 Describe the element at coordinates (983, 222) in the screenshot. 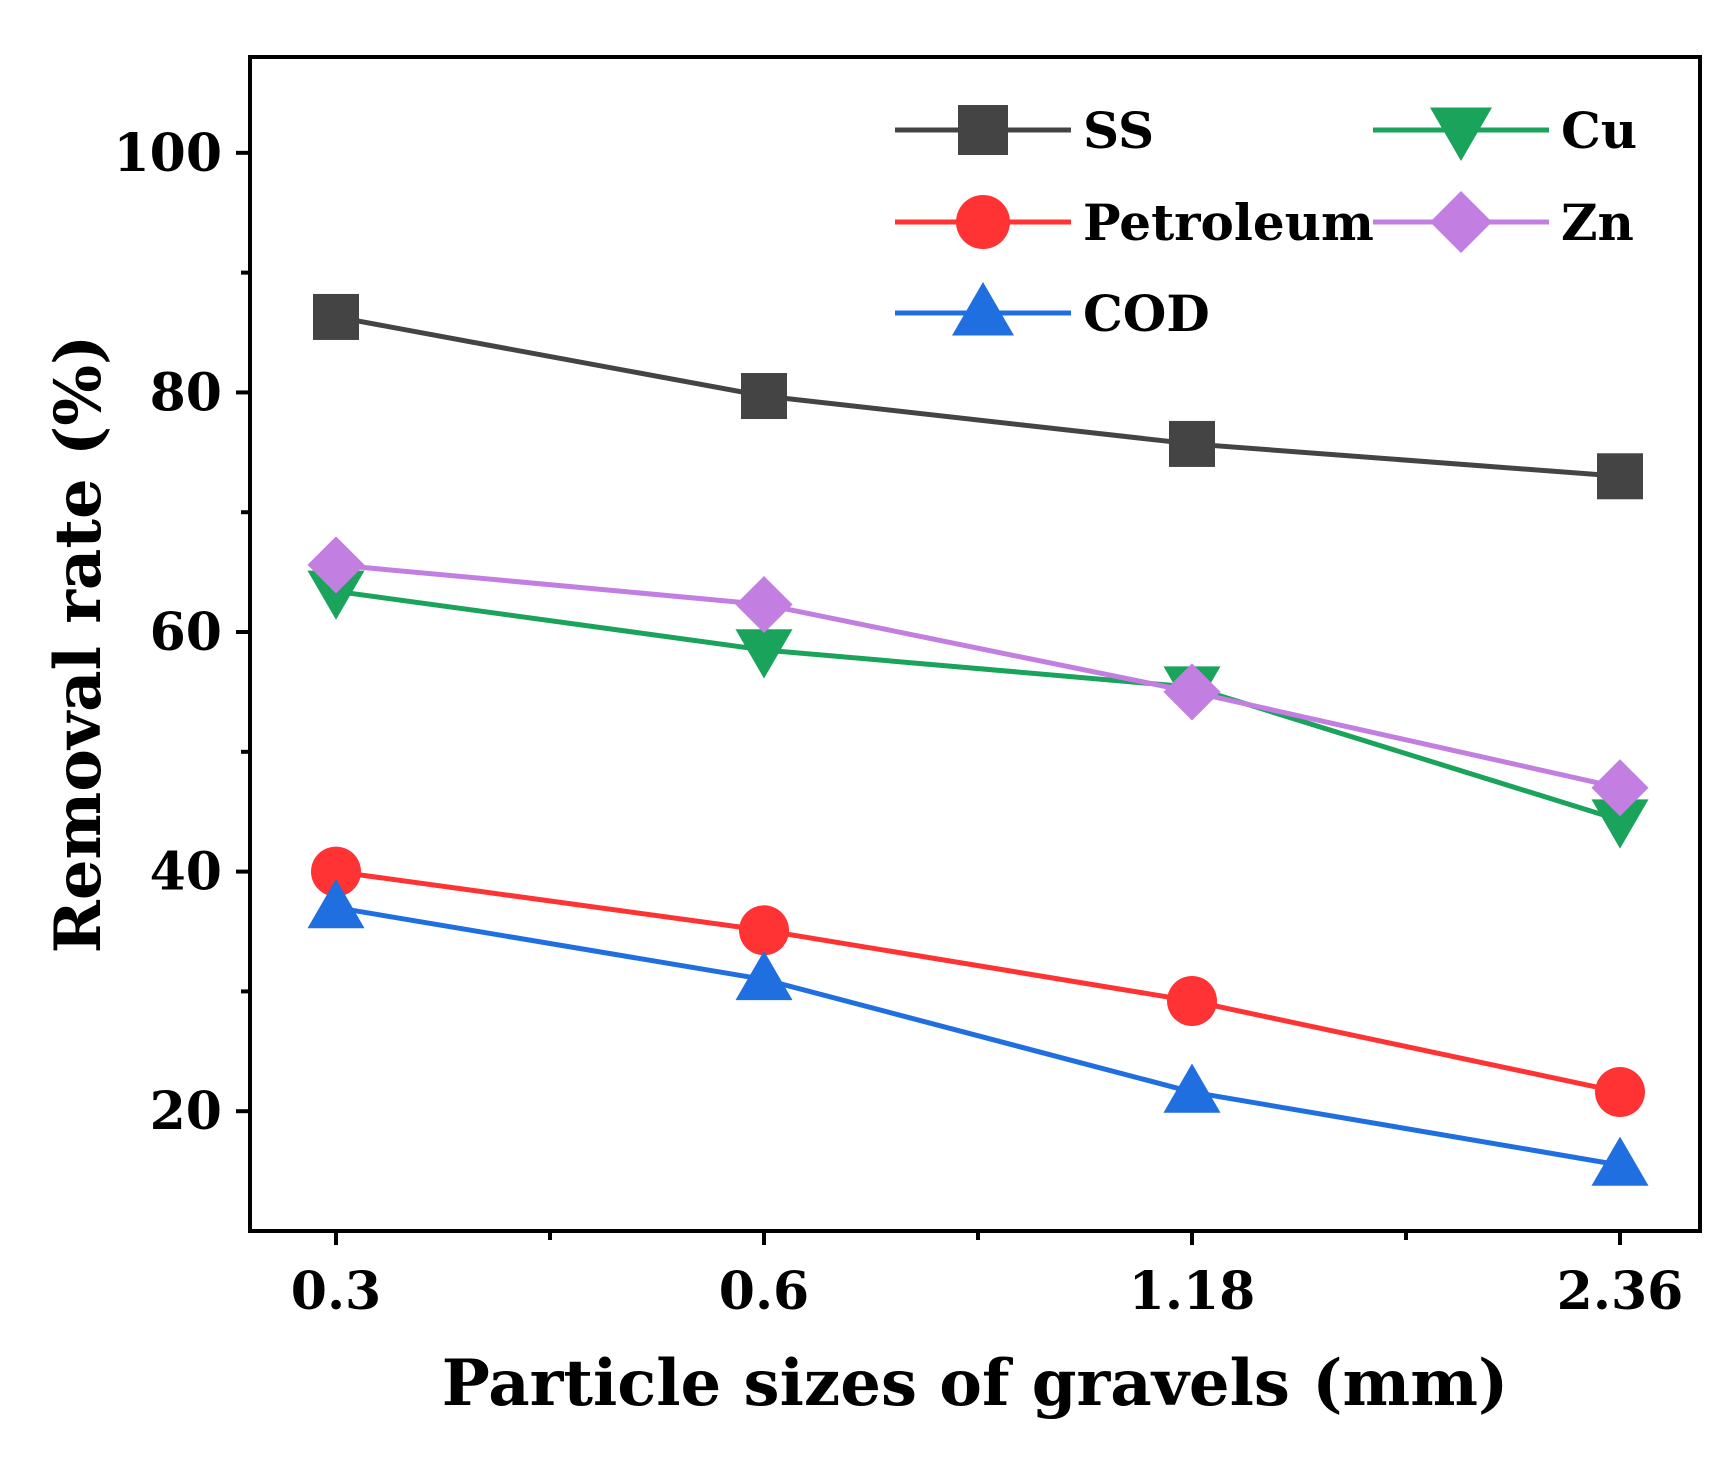

I see `legend-marker-petroleum` at that location.